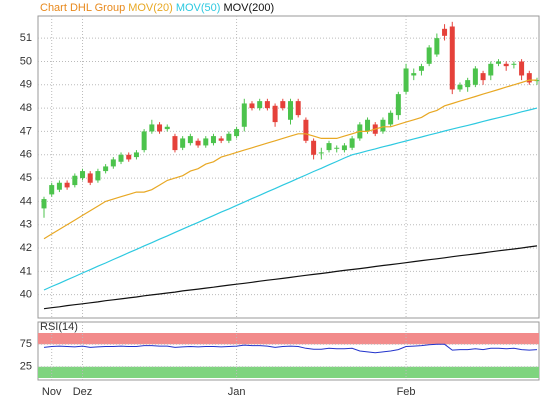 The image size is (540, 400). I want to click on legend: Chart DHL Group MOV(20) MOV(50) MOV(200), so click(157, 8).